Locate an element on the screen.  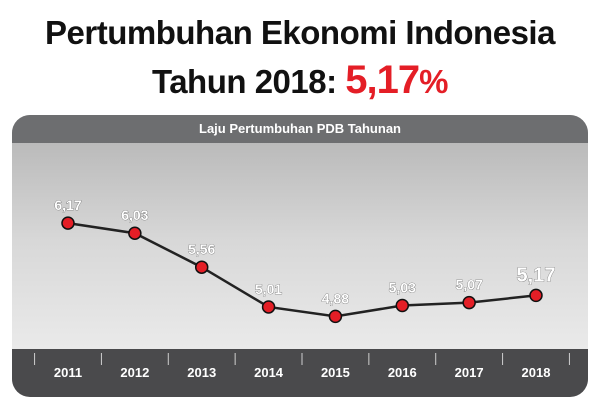
x-tick-label-2015: 2015 is located at coordinates (335, 372).